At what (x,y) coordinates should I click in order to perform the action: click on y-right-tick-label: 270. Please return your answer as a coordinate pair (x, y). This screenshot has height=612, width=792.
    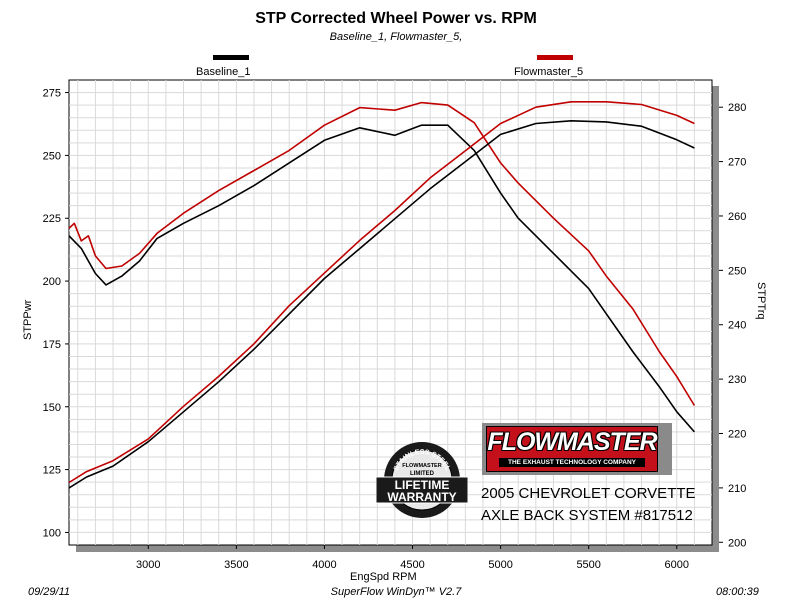
    Looking at the image, I should click on (737, 163).